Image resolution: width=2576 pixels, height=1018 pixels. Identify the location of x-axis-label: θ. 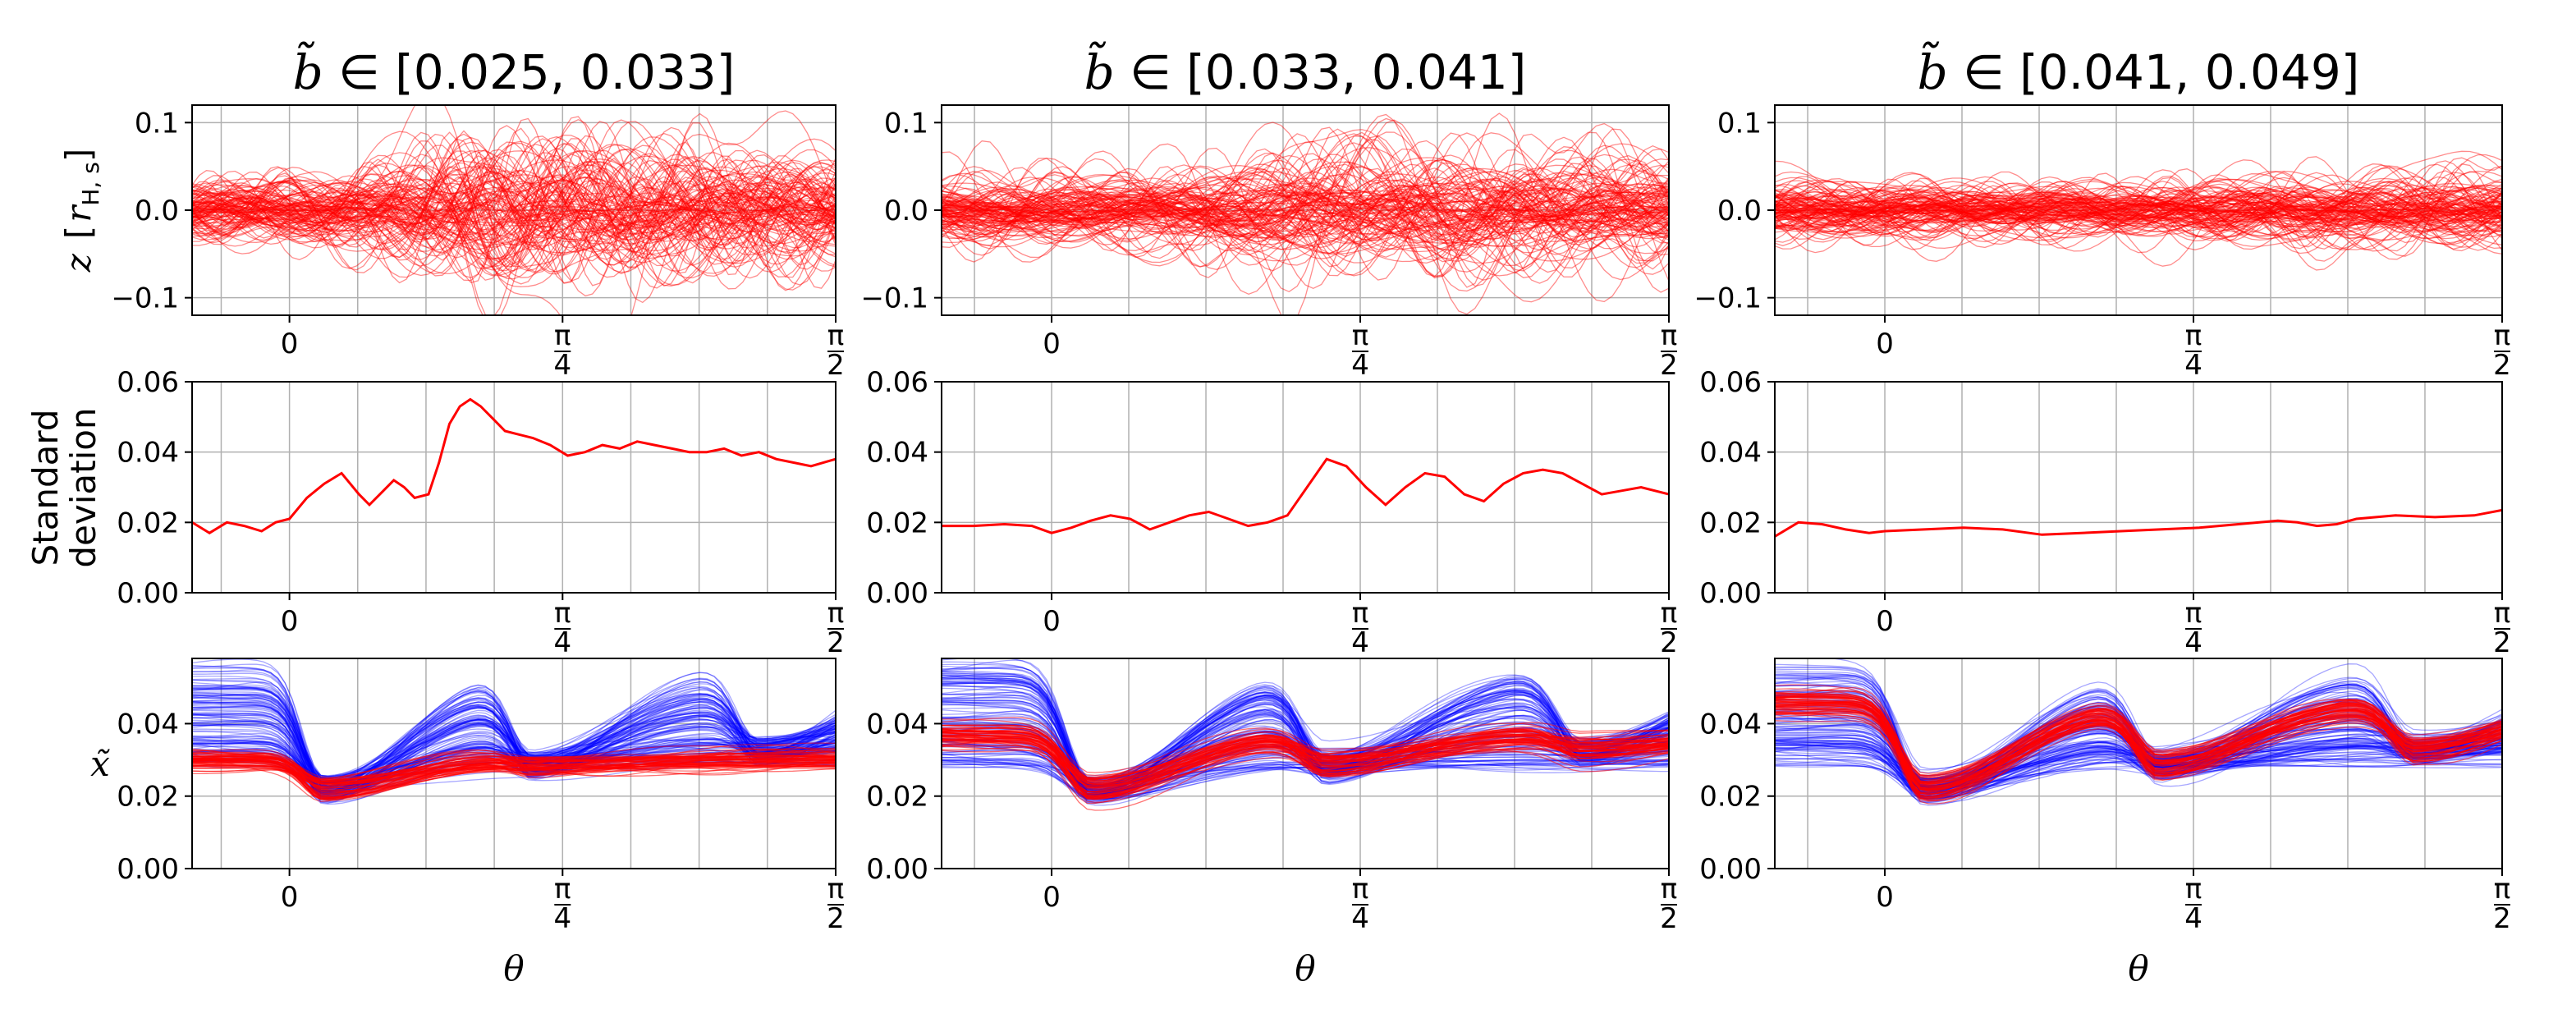
(2138, 968).